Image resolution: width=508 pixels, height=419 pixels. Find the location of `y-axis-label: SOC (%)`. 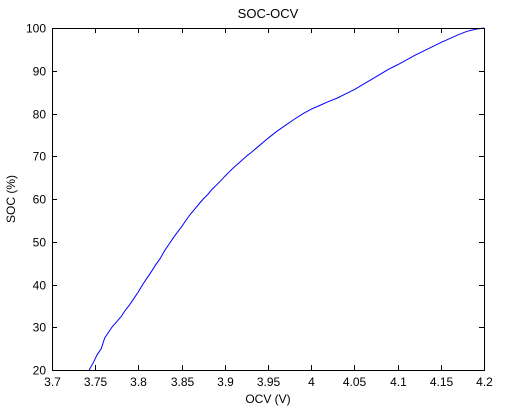

y-axis-label: SOC (%) is located at coordinates (11, 199).